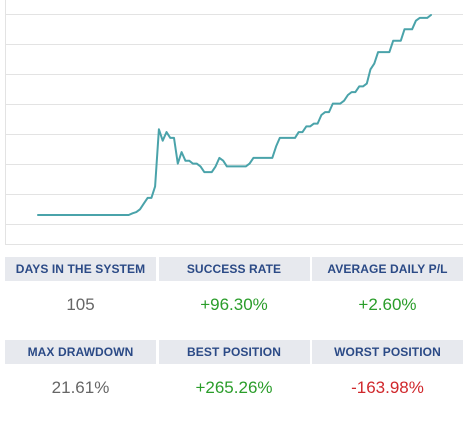  Describe the element at coordinates (234, 387) in the screenshot. I see `best-position-value: +265.26%` at that location.